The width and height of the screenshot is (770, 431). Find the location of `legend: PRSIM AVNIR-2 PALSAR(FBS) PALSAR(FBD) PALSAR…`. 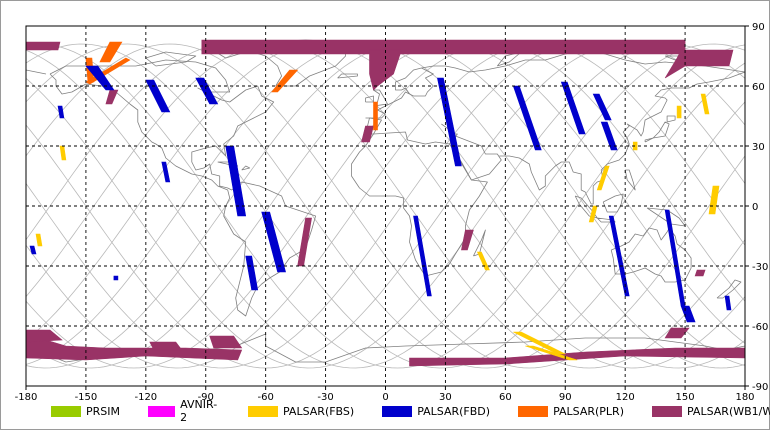

legend: PRSIM AVNIR-2 PALSAR(FBS) PALSAR(FBD) PALSAR… is located at coordinates (410, 411).